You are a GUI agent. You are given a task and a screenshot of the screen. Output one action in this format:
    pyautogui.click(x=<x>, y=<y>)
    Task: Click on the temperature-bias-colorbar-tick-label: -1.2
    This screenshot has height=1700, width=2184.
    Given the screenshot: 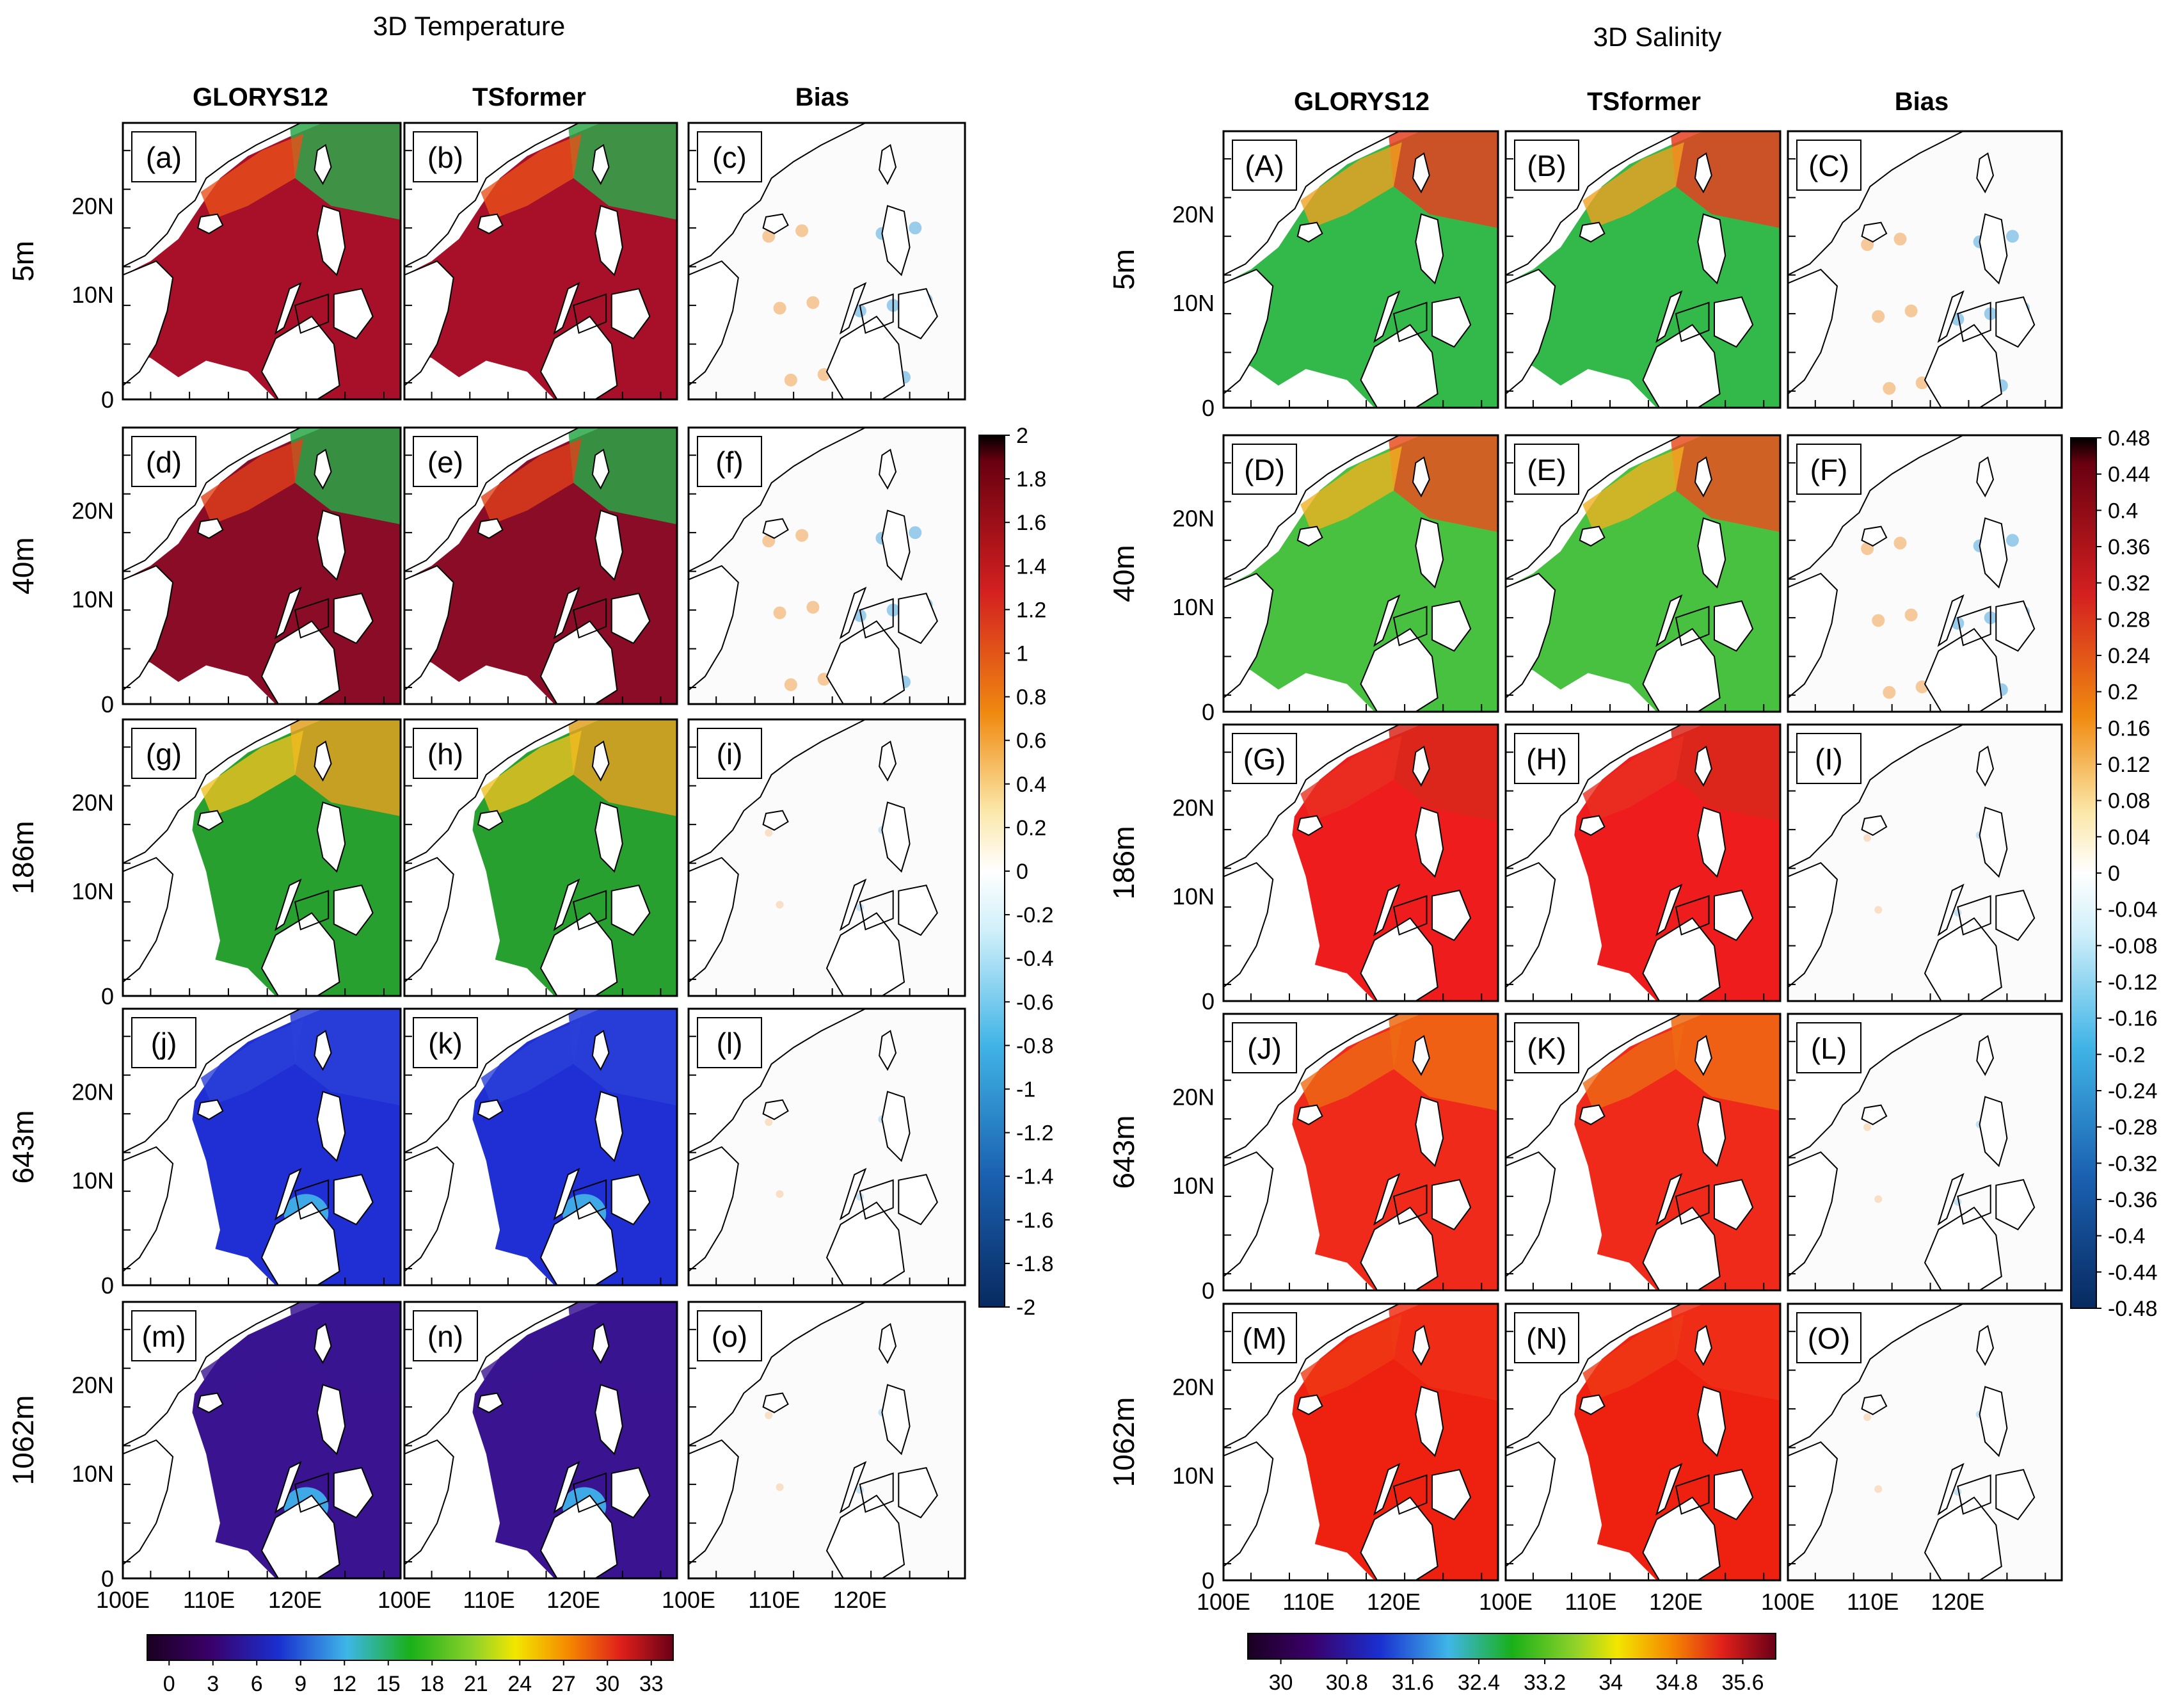 What is the action you would take?
    pyautogui.click(x=1035, y=1133)
    